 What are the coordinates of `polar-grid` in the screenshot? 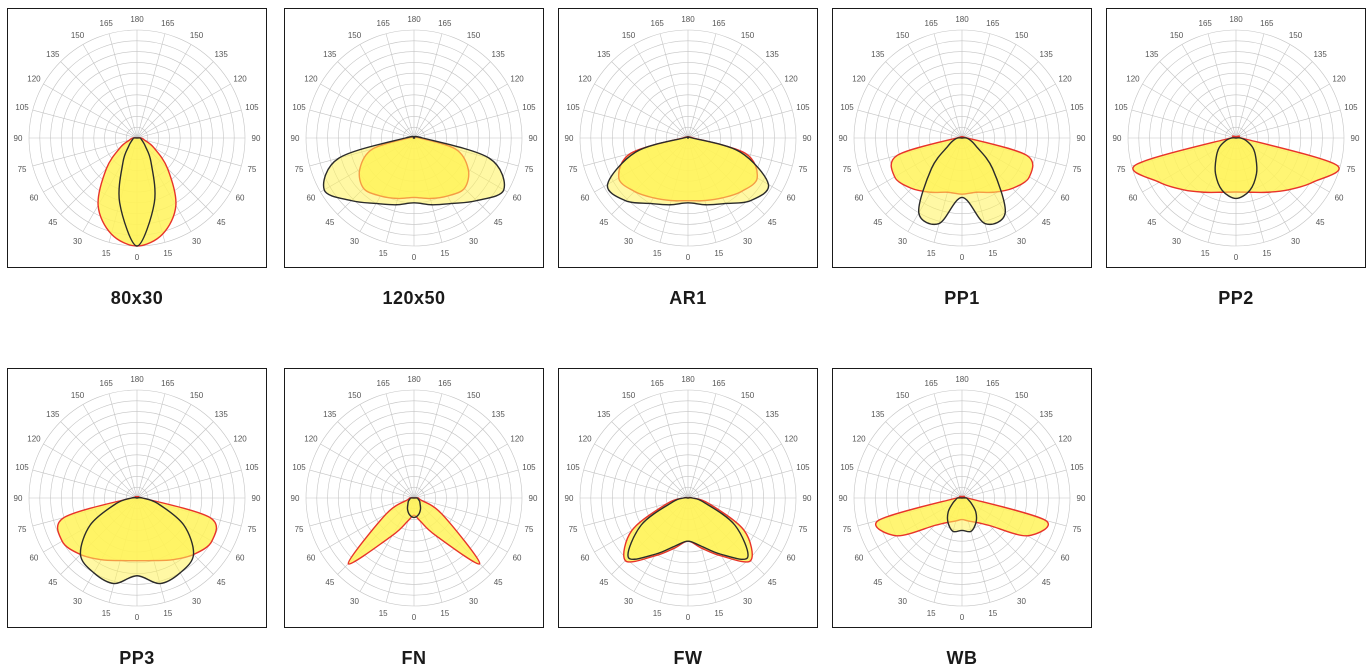 It's located at (962, 138).